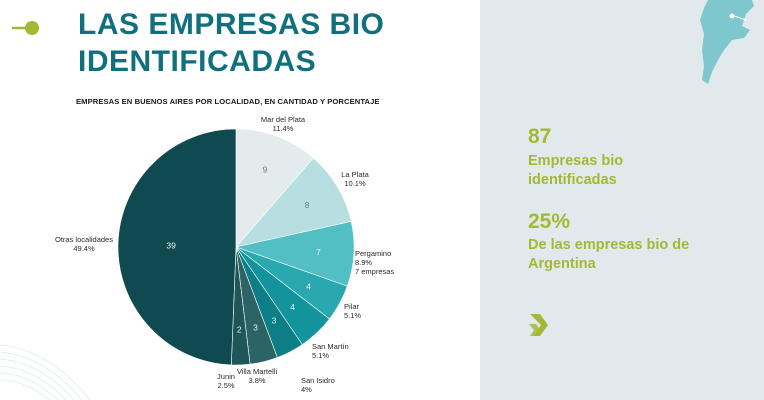 The height and width of the screenshot is (400, 764). I want to click on stat-percent-label: De las empresas bio de Argentina, so click(638, 255).